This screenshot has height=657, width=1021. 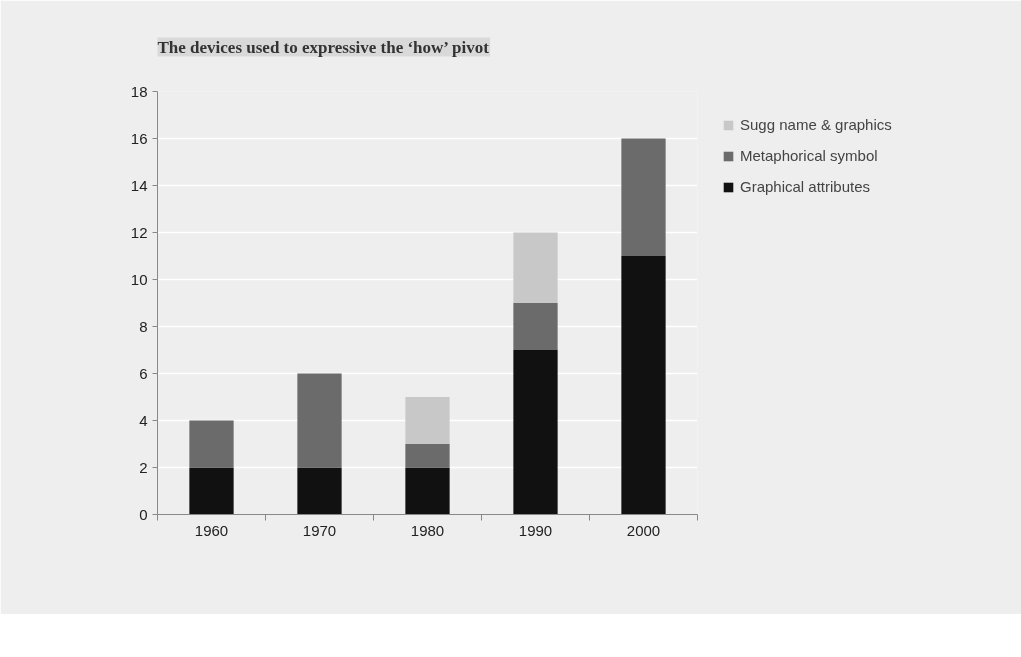 I want to click on legend-label: Graphical attributes, so click(x=805, y=186).